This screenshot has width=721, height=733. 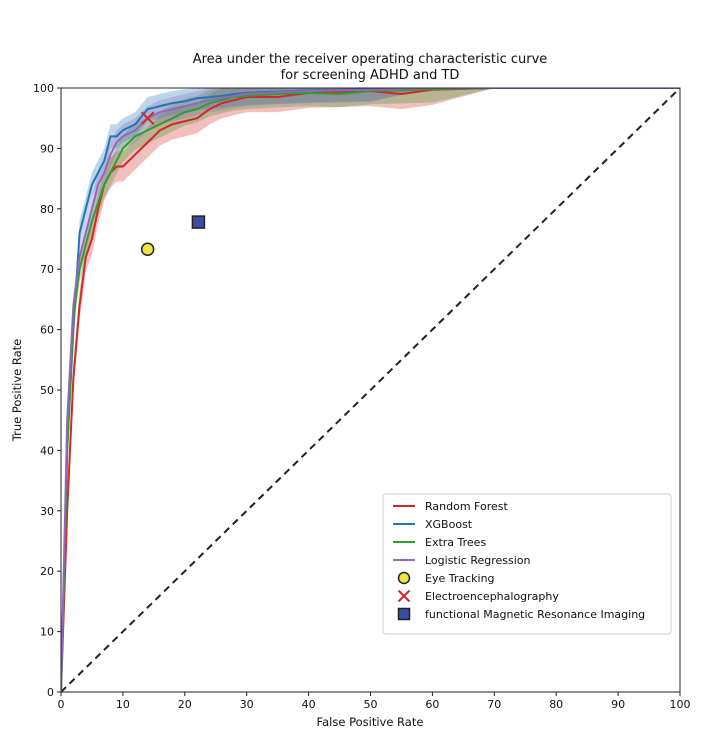 I want to click on legend-label: XGBoost, so click(x=449, y=524).